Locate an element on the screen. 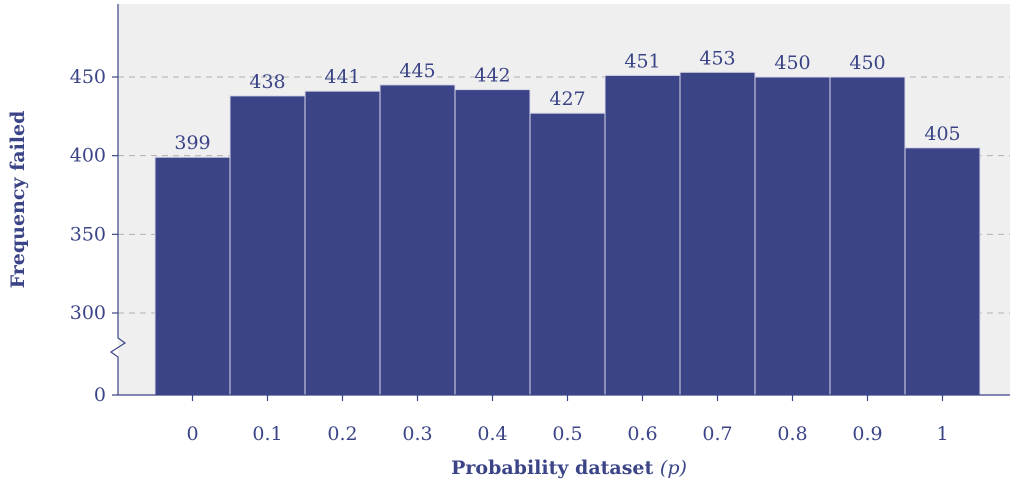  y-tick-label-450: 450 is located at coordinates (88, 77).